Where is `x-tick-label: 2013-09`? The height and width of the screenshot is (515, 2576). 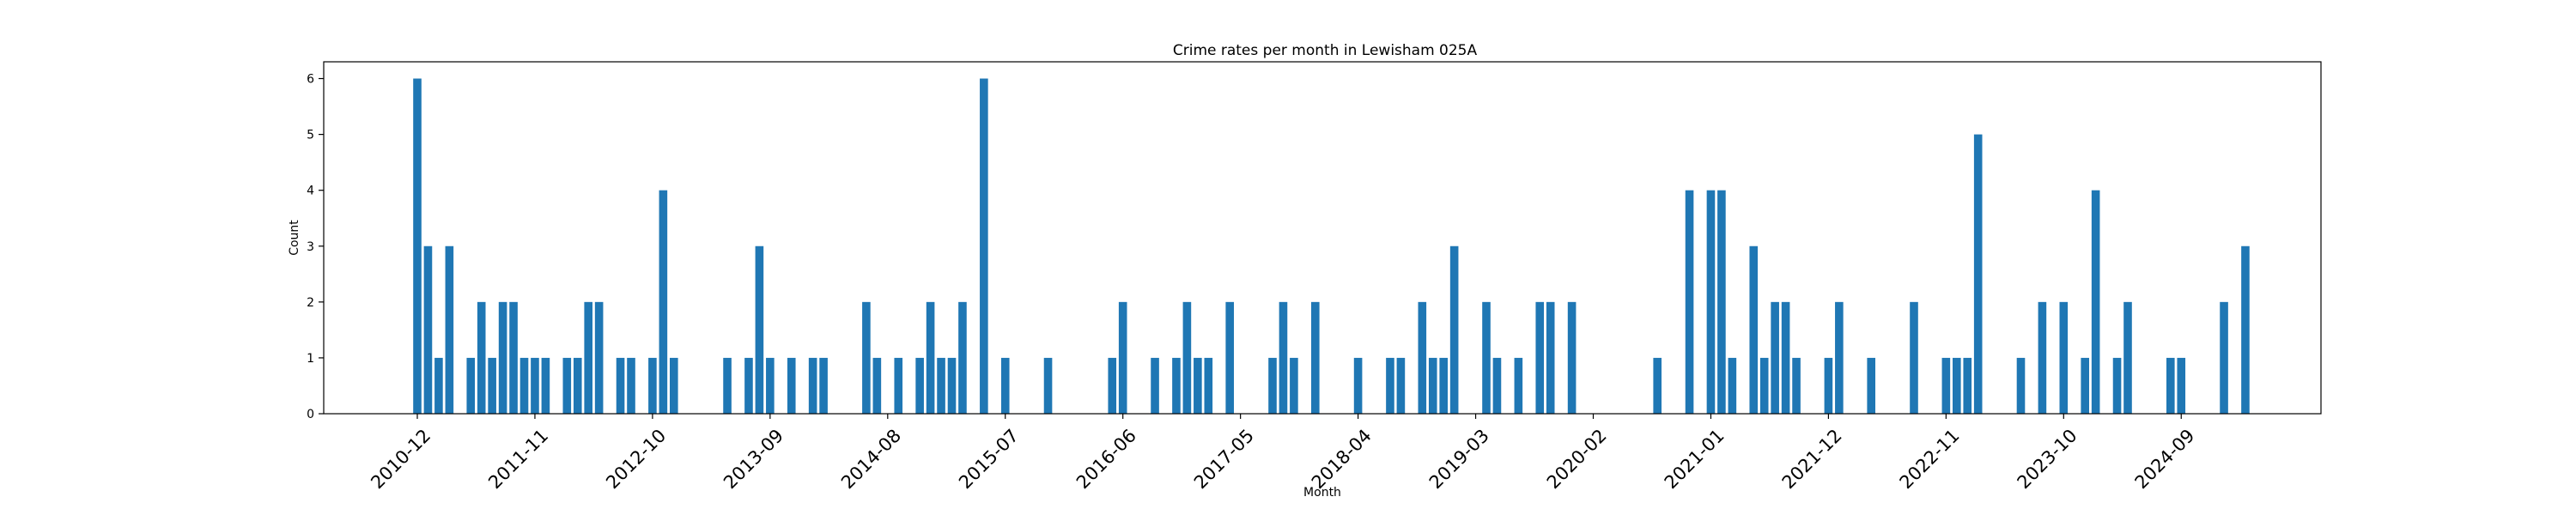 x-tick-label: 2013-09 is located at coordinates (753, 459).